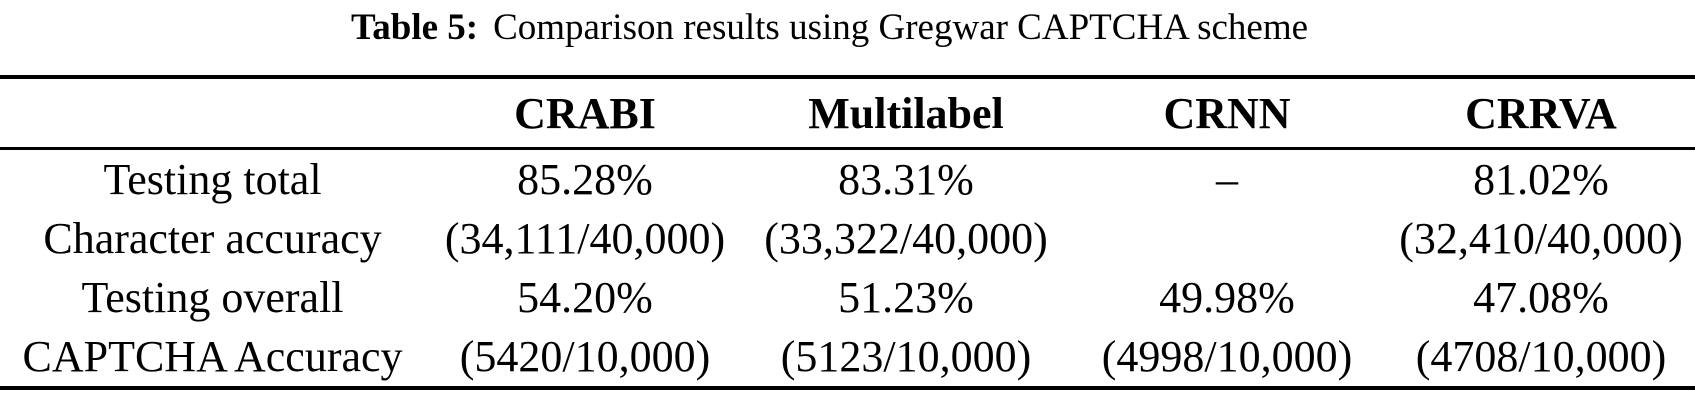  I want to click on table-cell: (33,322/40,000), so click(906, 238).